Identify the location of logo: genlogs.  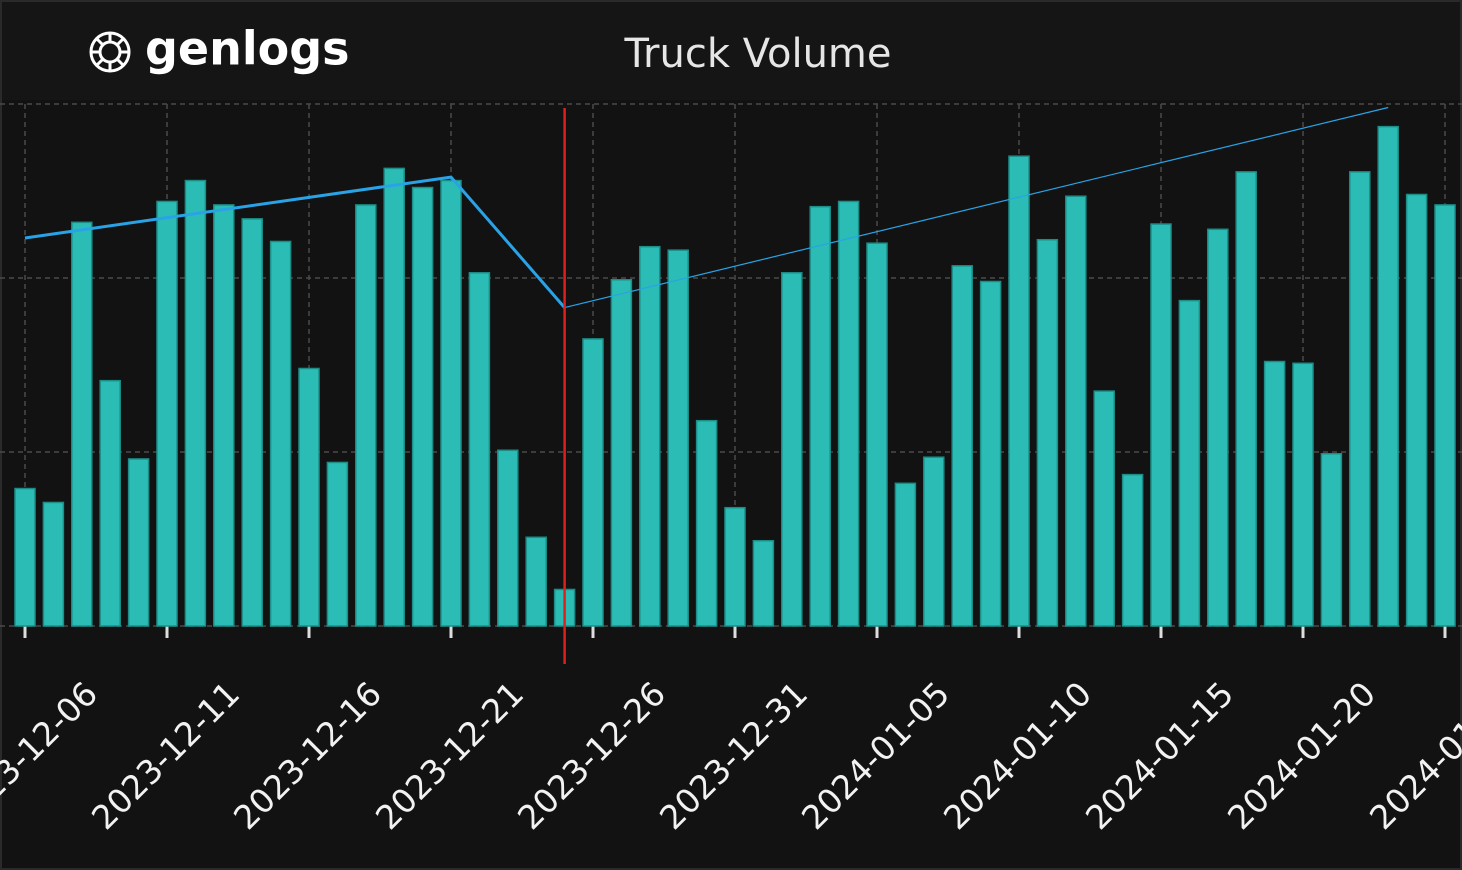
(247, 49).